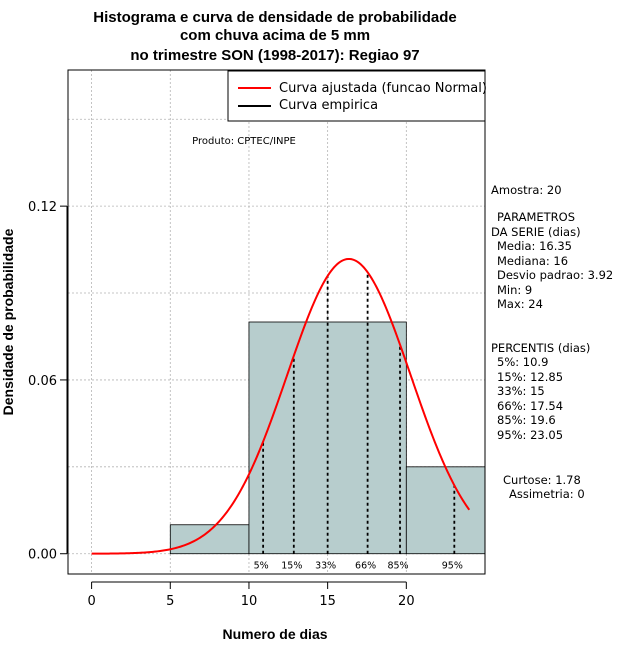  Describe the element at coordinates (170, 601) in the screenshot. I see `x-tick-label-1: 5` at that location.